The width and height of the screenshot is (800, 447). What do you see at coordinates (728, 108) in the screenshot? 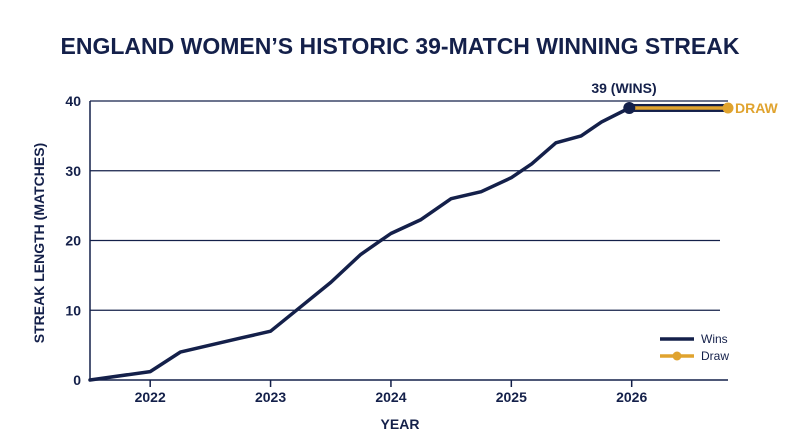
I see `point-draw` at bounding box center [728, 108].